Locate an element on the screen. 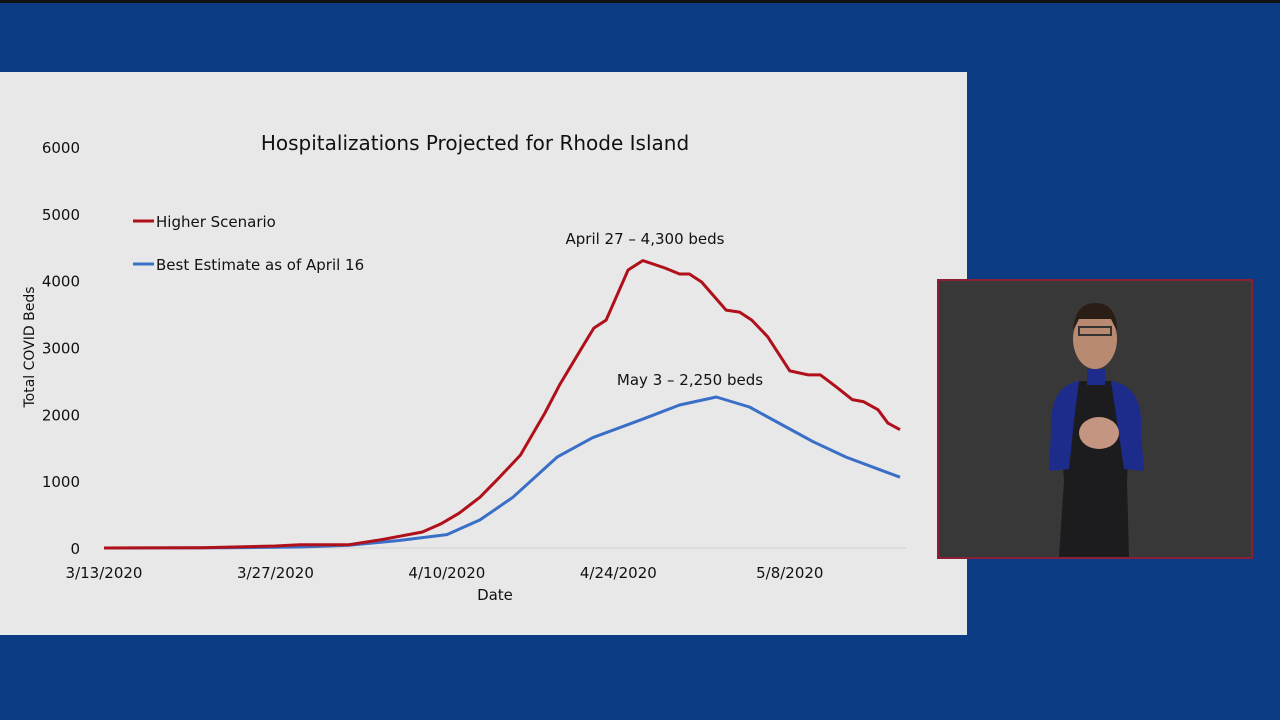  x-axis-label: Date is located at coordinates (495, 595).